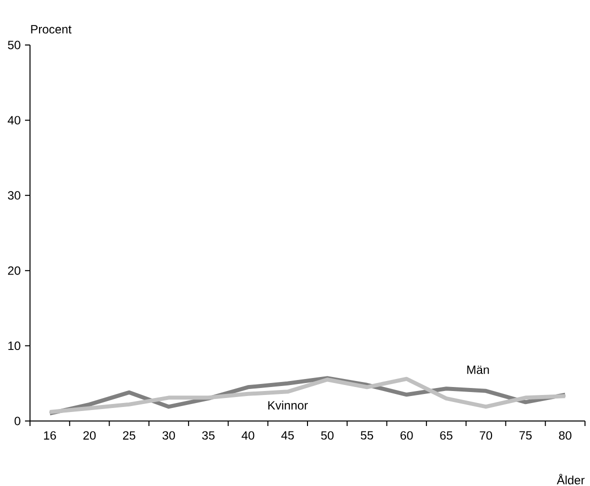 The image size is (590, 486). Describe the element at coordinates (14, 120) in the screenshot. I see `y-tick-label: 40` at that location.